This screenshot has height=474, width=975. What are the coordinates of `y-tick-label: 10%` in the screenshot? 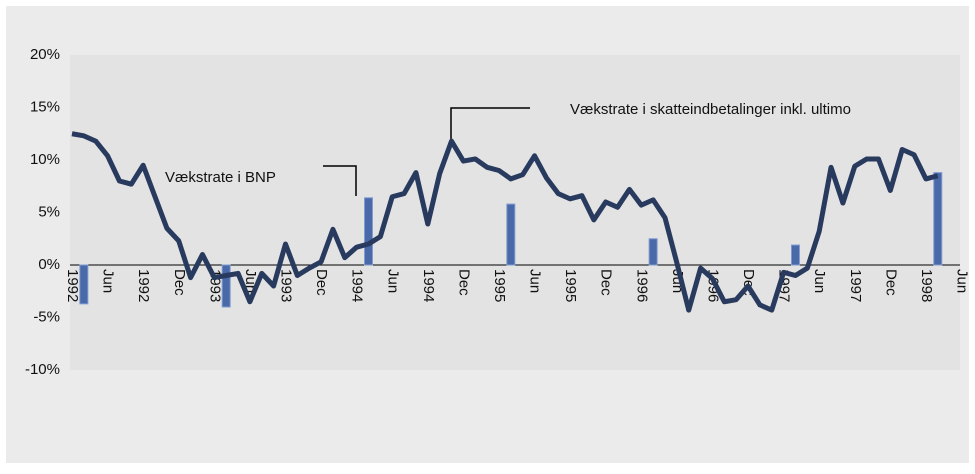 It's located at (45, 159).